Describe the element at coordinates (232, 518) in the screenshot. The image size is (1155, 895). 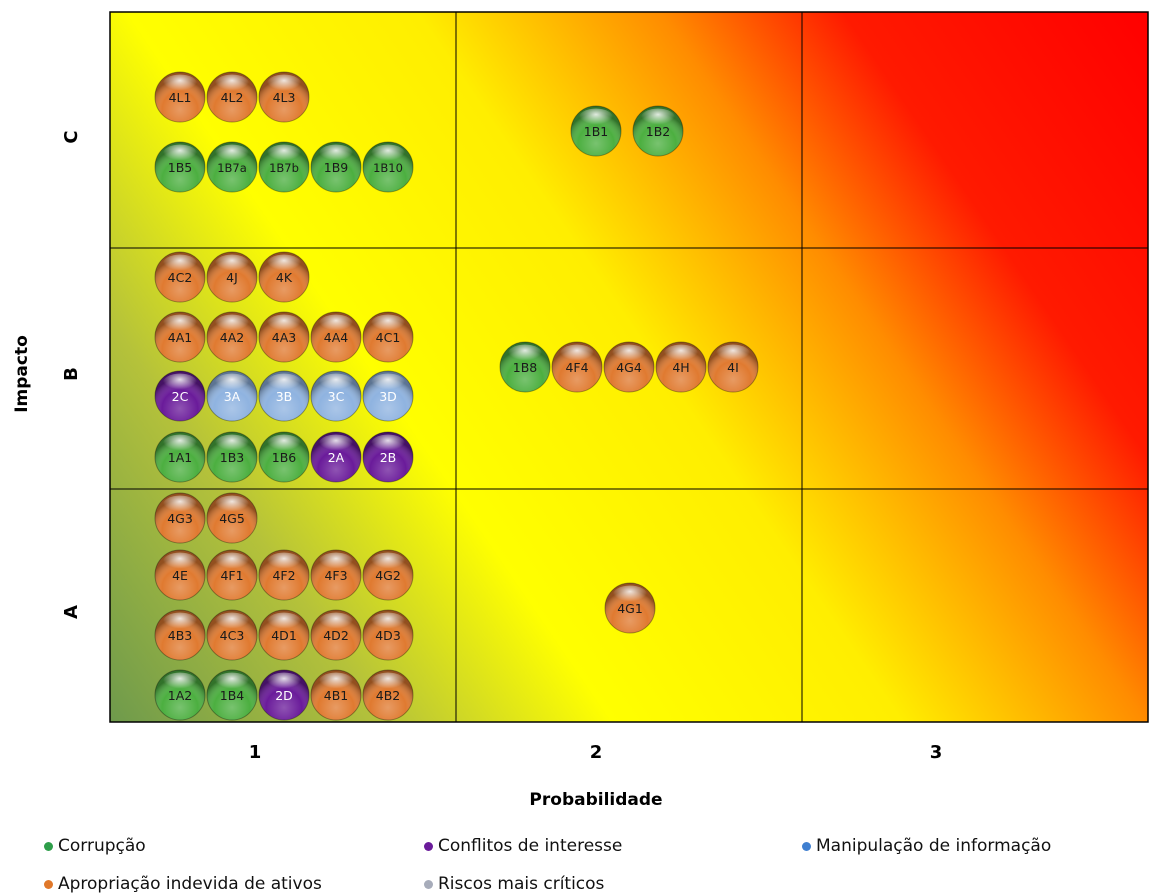
I see `risk-marker-label: 4G5` at that location.